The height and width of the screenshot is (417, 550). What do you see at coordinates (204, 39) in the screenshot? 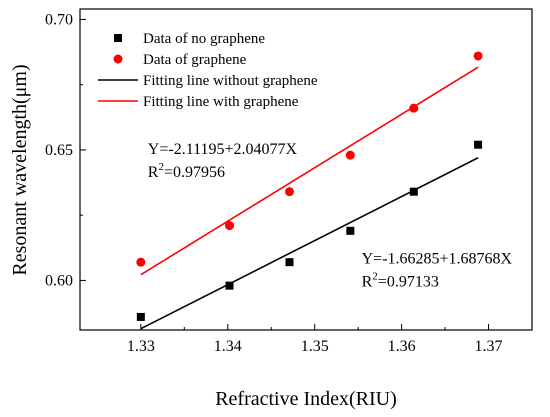
I see `legend-label: Data of no graphene` at bounding box center [204, 39].